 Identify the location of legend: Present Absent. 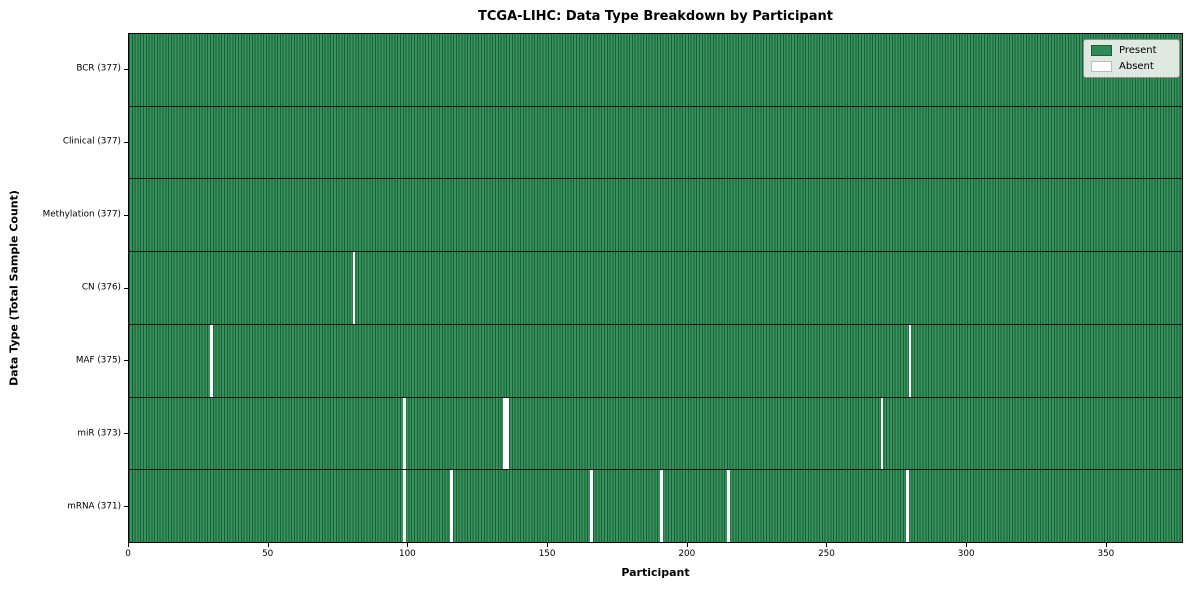
(1131, 58).